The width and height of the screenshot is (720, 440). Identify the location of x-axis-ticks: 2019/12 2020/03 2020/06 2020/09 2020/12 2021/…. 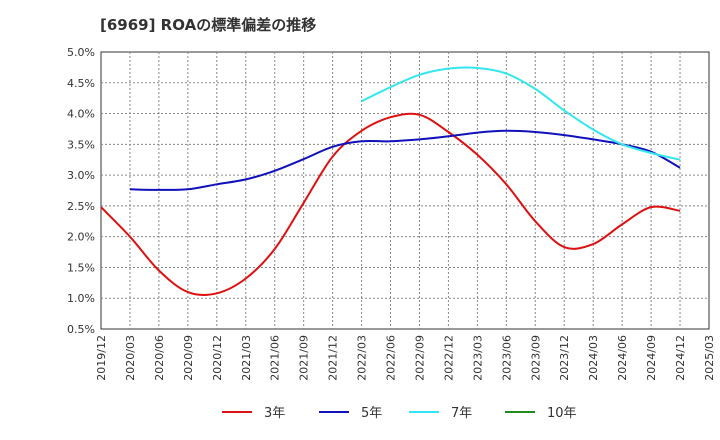
(405, 358).